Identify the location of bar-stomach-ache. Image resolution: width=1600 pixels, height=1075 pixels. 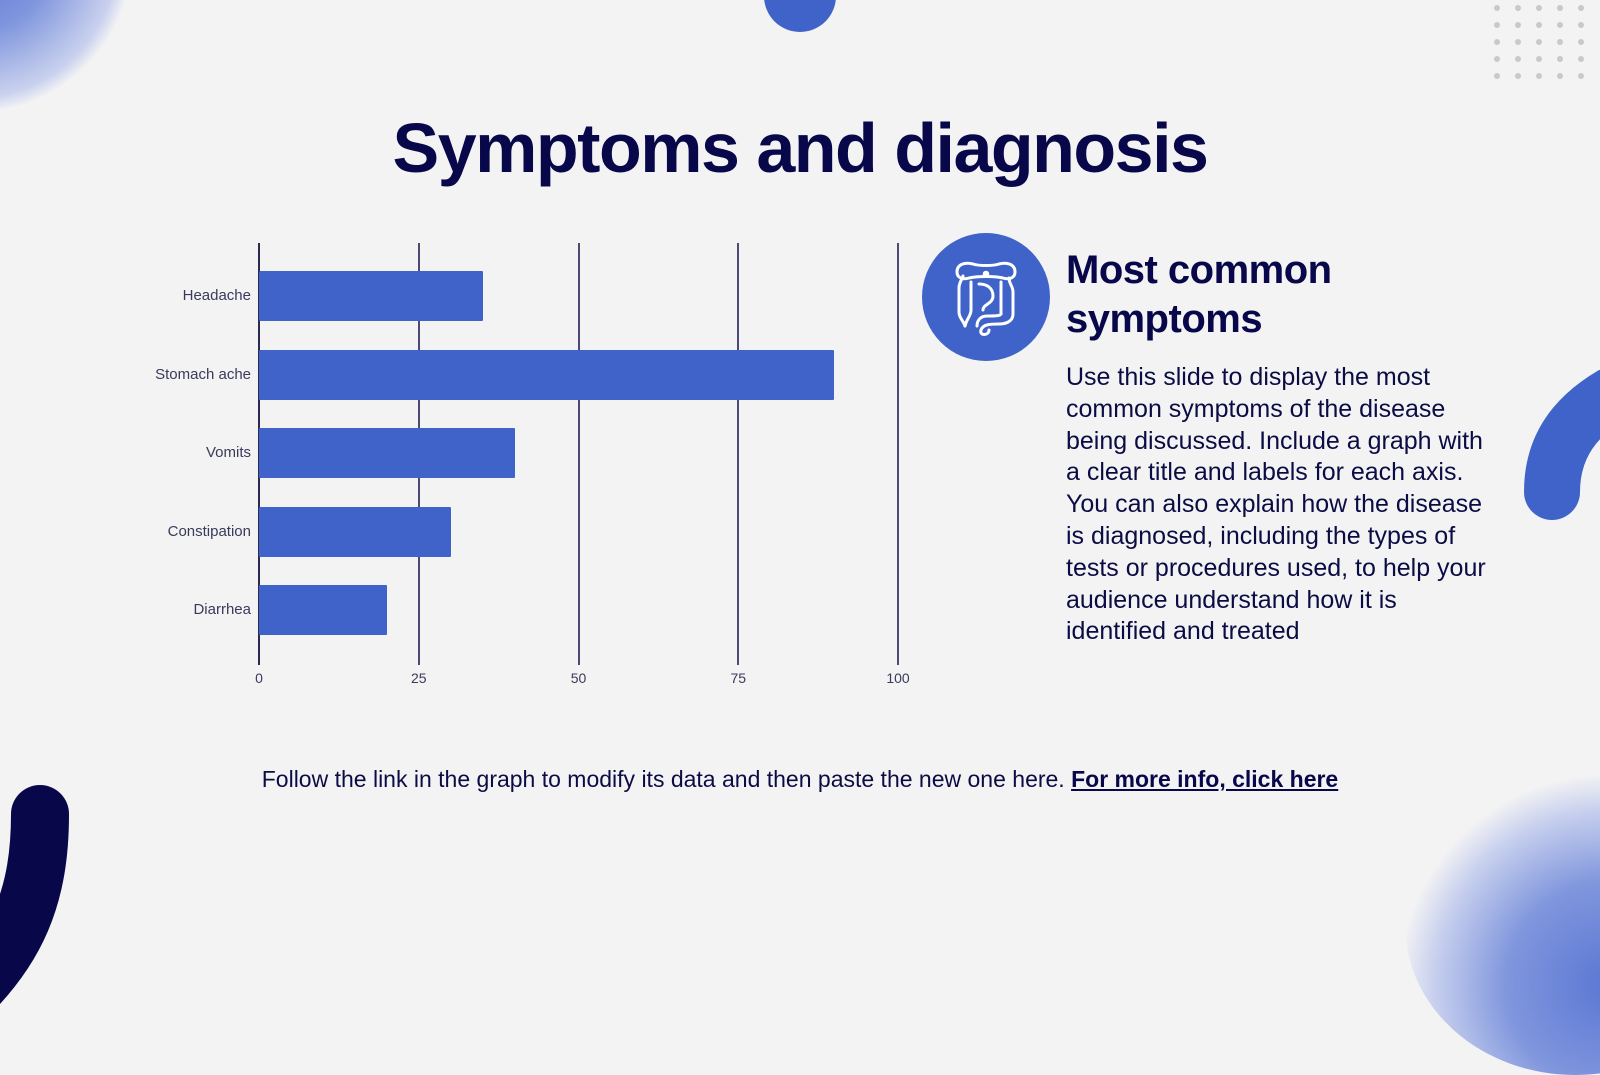
(547, 374).